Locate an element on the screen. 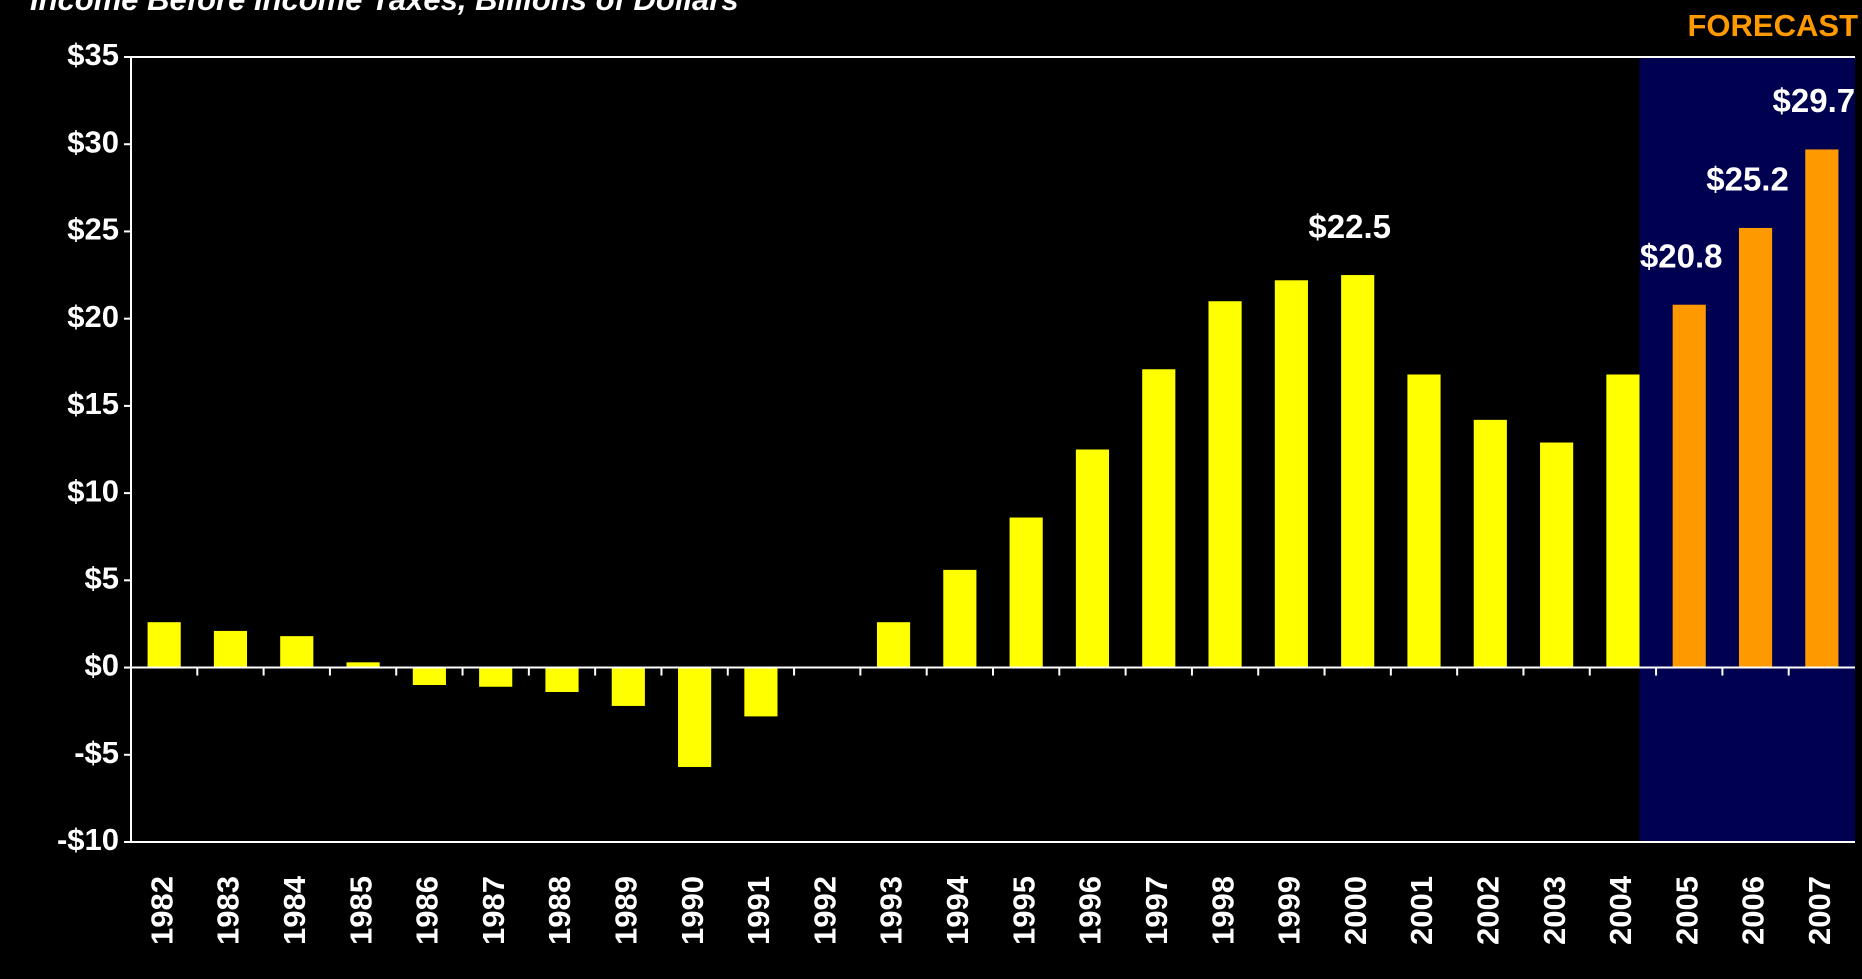 The image size is (1862, 979). x-tick-label: 1983 is located at coordinates (228, 910).